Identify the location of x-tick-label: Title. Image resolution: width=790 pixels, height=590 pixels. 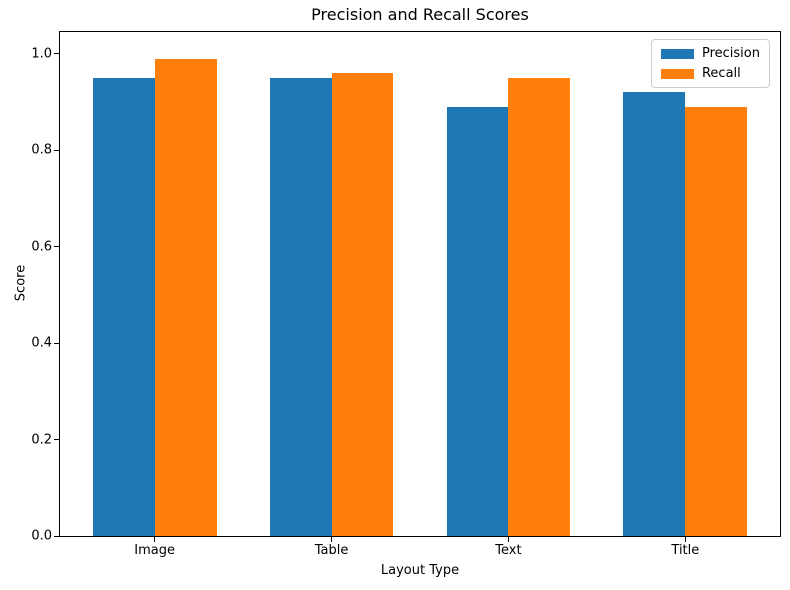
(685, 550).